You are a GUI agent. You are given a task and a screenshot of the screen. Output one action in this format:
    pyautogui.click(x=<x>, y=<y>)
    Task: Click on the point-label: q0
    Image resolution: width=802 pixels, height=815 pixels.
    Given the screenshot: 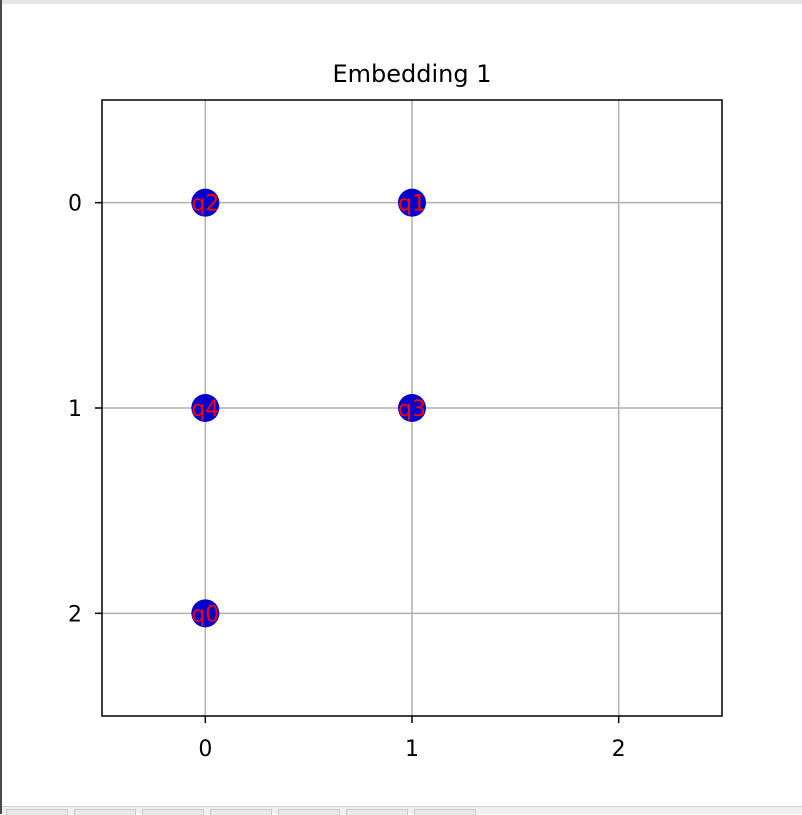 What is the action you would take?
    pyautogui.click(x=205, y=614)
    